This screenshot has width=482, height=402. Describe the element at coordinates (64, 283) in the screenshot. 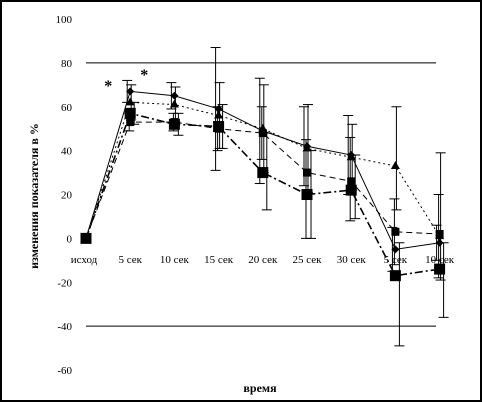

I see `y-tick-label: -20` at that location.